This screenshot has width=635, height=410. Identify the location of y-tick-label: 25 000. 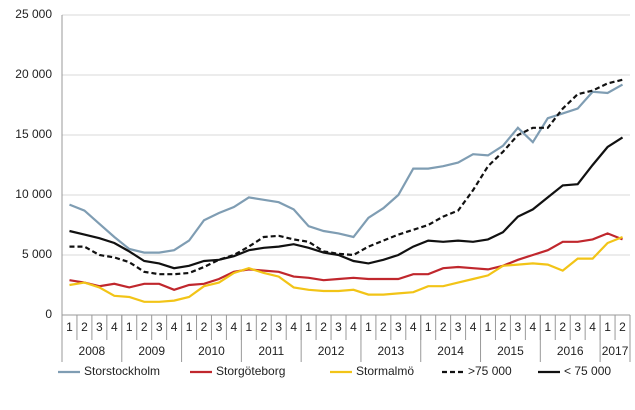
(33, 14).